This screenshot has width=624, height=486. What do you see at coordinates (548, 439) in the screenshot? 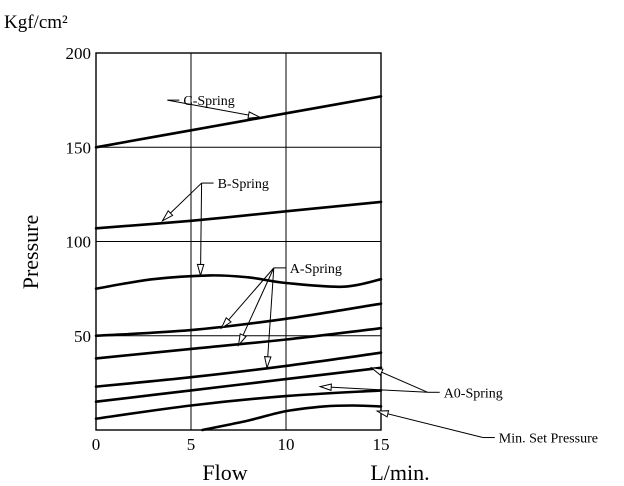
I see `annotation-label-5: Min. Set Pressure` at bounding box center [548, 439].